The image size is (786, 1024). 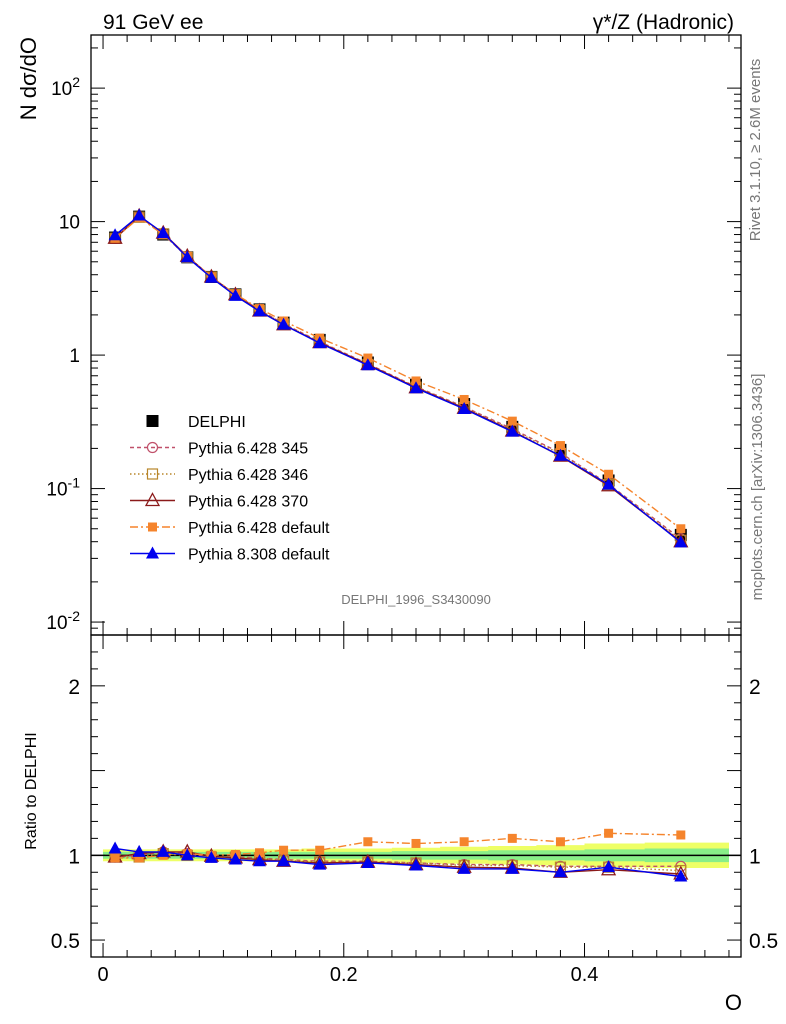 I want to click on ratio-y-tick-label-right: 2, so click(x=755, y=687).